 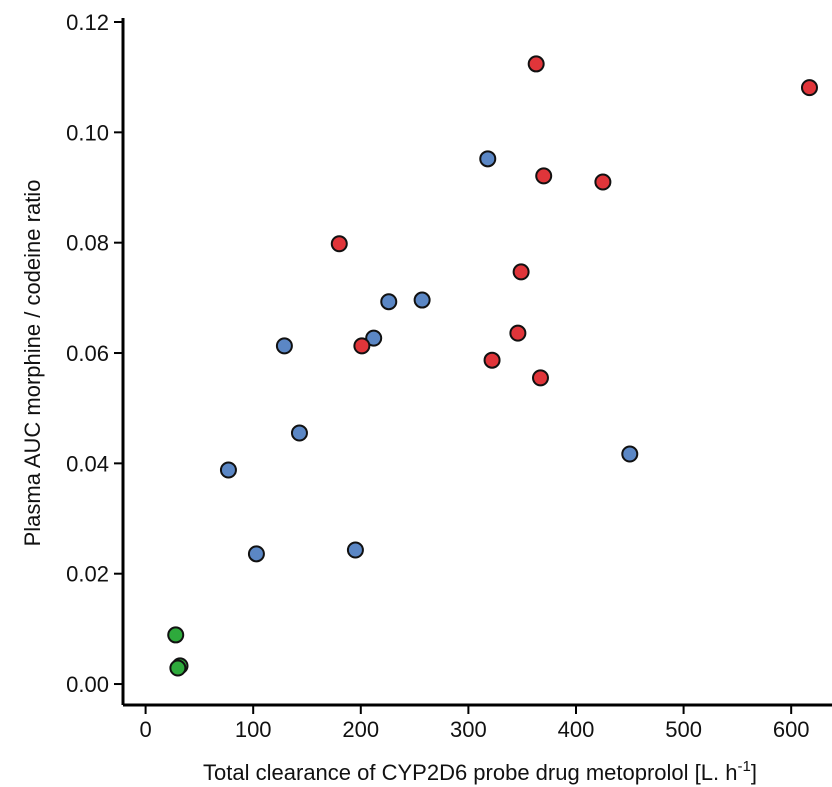 I want to click on y-tick-label: 0.08, so click(x=87, y=243).